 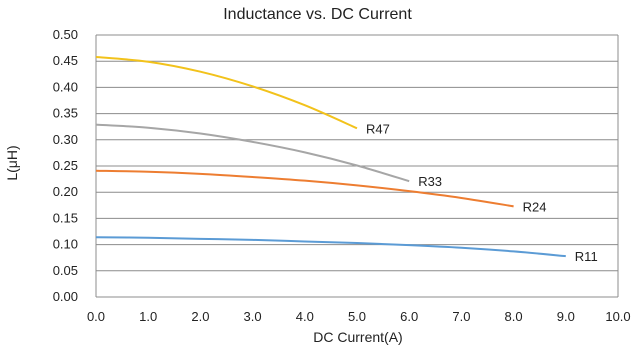 What do you see at coordinates (96, 316) in the screenshot?
I see `x-tick-label: 0.0` at bounding box center [96, 316].